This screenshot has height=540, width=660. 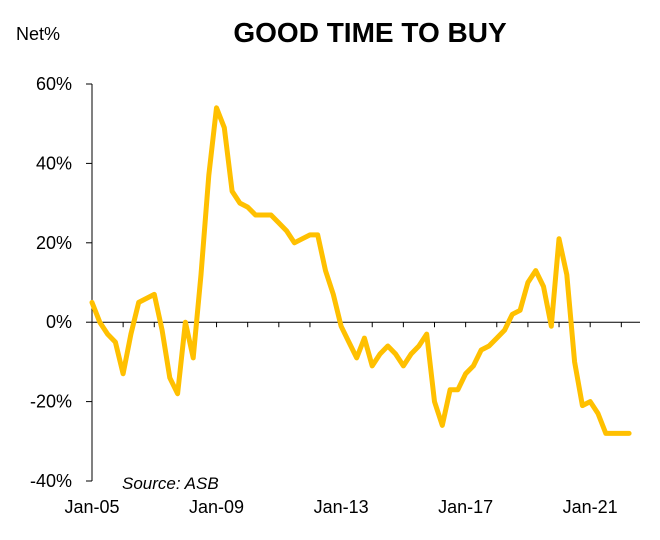 What do you see at coordinates (59, 322) in the screenshot?
I see `y-tick-label: 0%` at bounding box center [59, 322].